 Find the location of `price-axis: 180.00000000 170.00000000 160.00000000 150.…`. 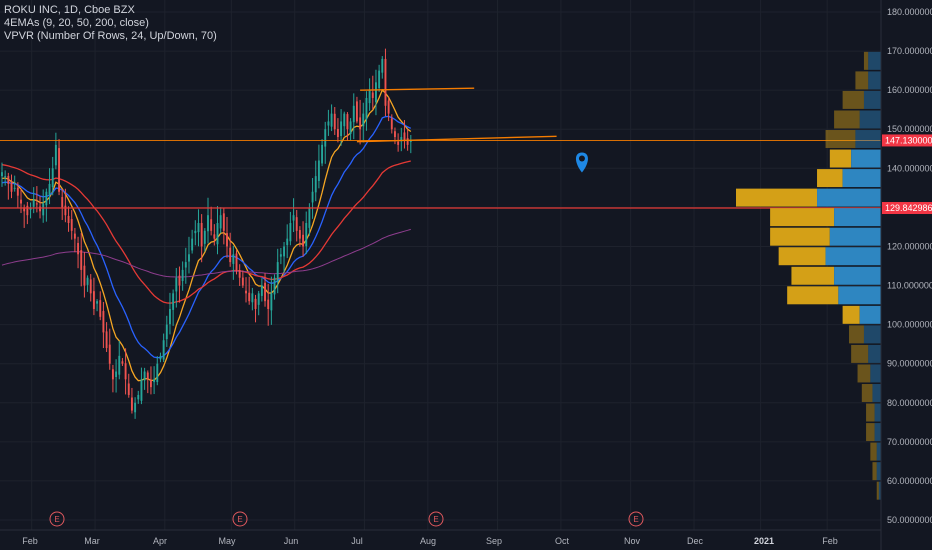

price-axis: 180.00000000 170.00000000 160.00000000 150.… is located at coordinates (906, 275).